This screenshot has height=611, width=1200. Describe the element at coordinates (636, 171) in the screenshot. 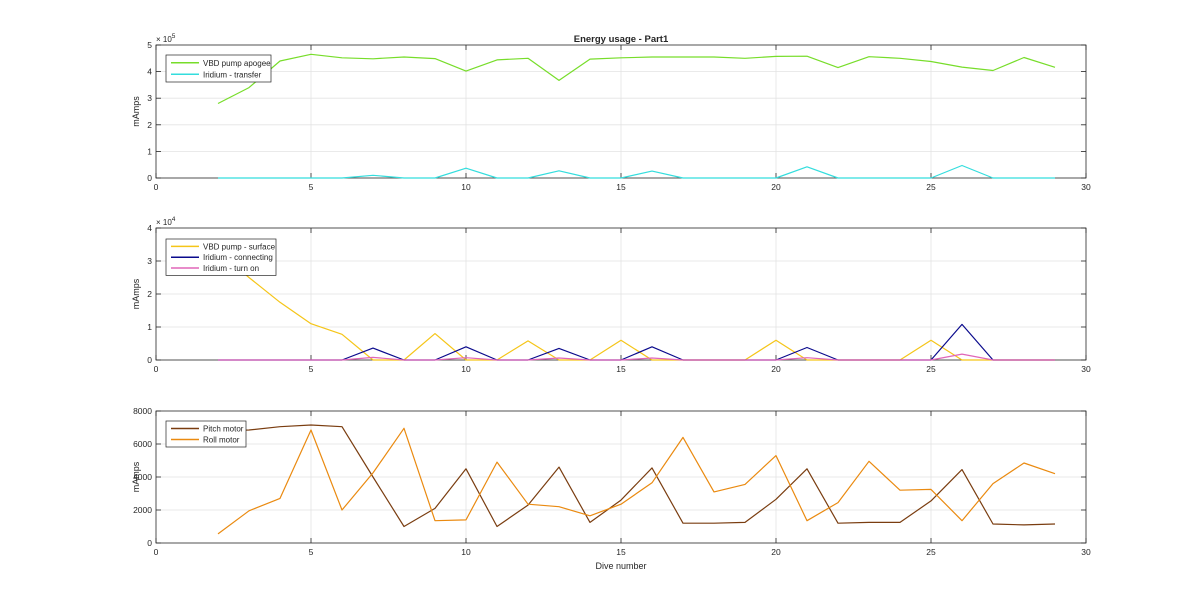

I see `series-line-iridium-transfer` at that location.